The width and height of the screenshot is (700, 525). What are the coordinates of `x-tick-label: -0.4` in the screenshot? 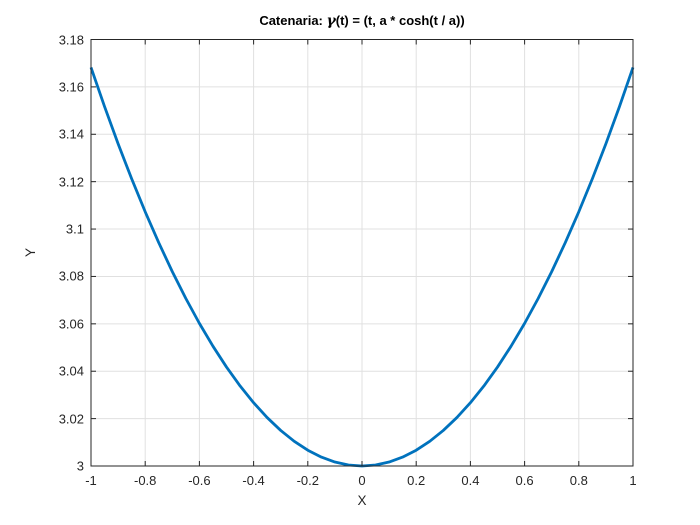 It's located at (253, 480).